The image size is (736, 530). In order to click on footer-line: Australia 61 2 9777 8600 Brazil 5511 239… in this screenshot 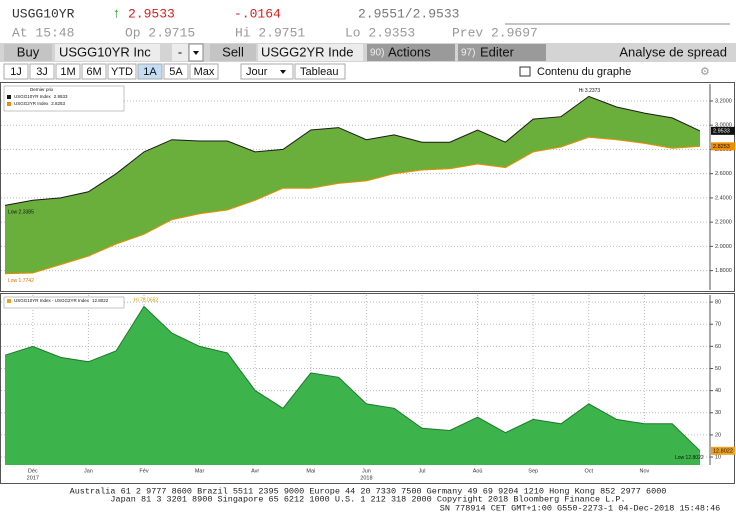, I will do `click(368, 491)`.